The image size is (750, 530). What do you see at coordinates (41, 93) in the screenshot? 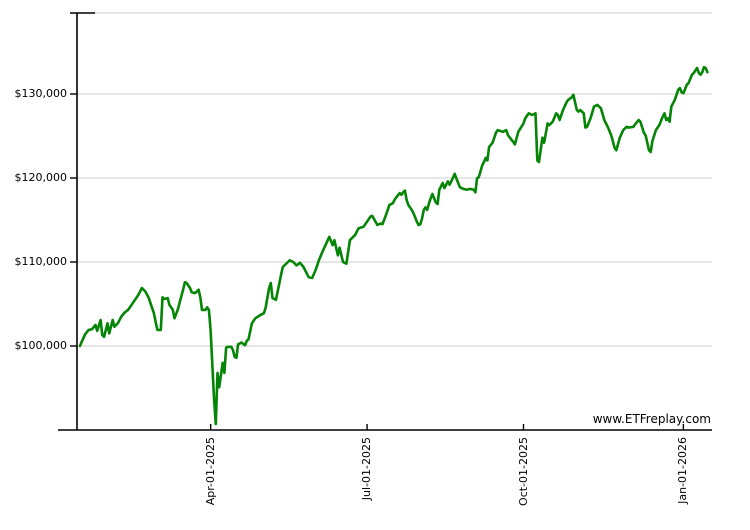
I see `y-axis-label: $130,000` at bounding box center [41, 93].